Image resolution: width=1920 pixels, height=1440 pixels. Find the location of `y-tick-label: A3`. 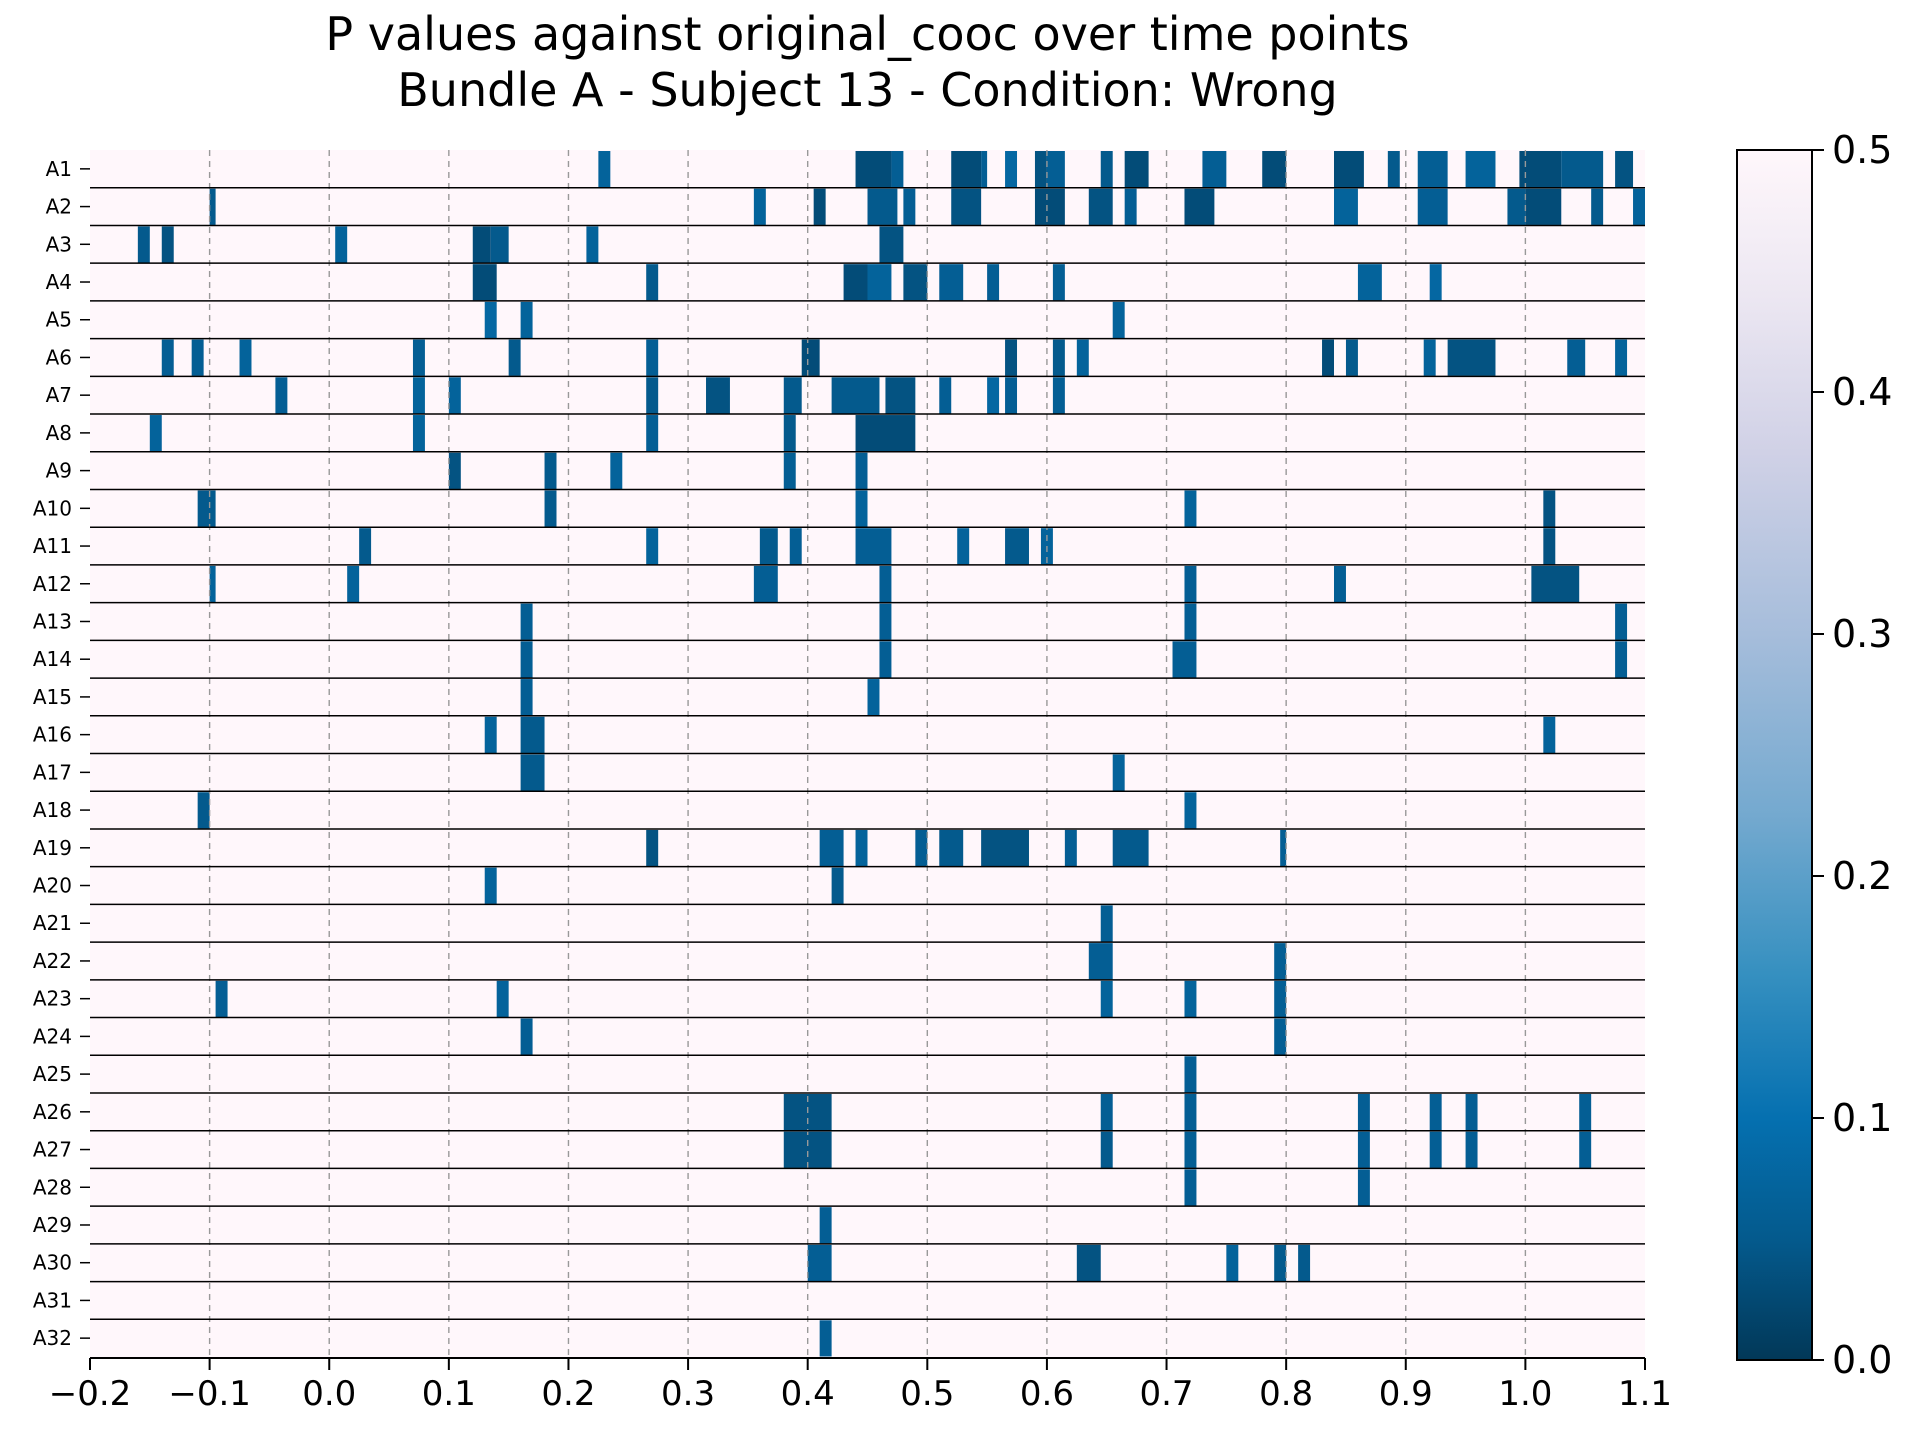

y-tick-label: A3 is located at coordinates (59, 244).